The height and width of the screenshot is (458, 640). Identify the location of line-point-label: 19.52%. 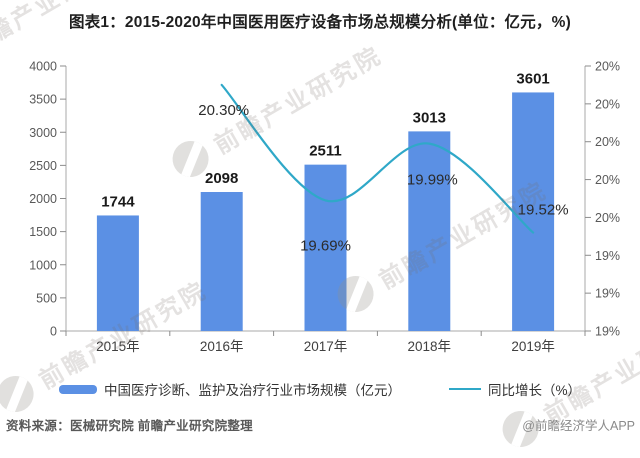
(543, 210).